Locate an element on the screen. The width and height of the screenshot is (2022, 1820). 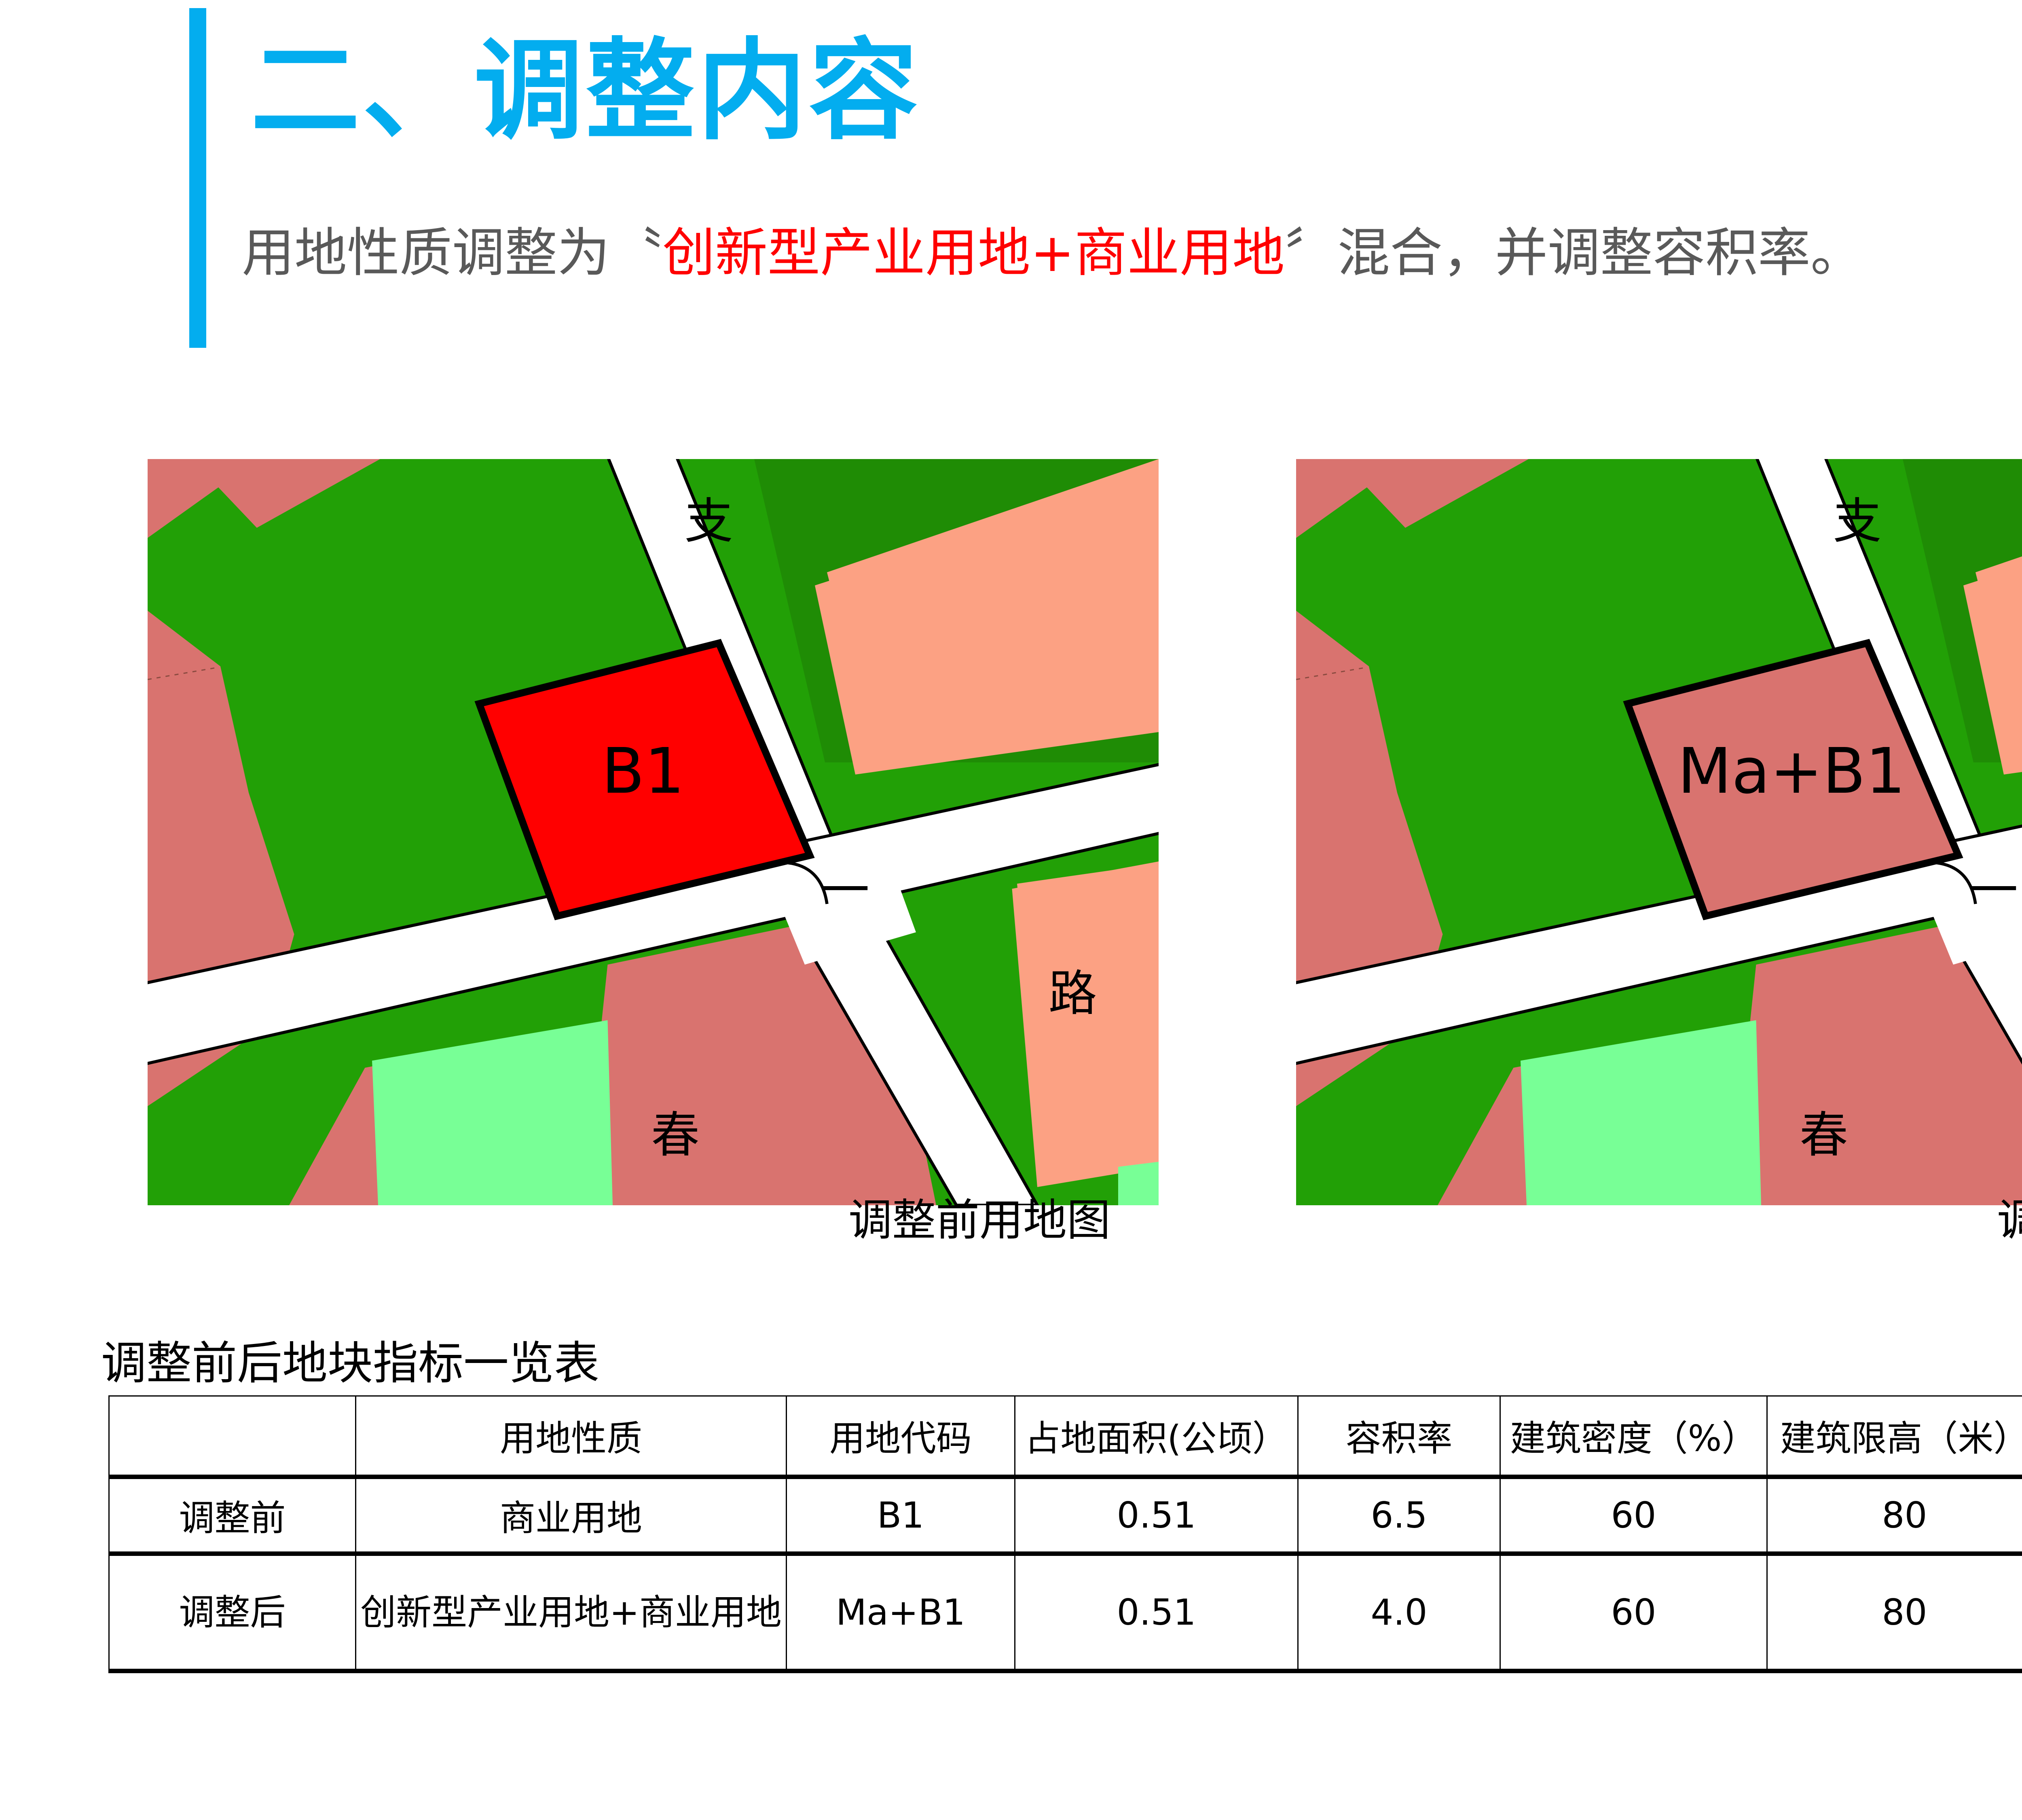
cell-land-code: B1 is located at coordinates (900, 1516).